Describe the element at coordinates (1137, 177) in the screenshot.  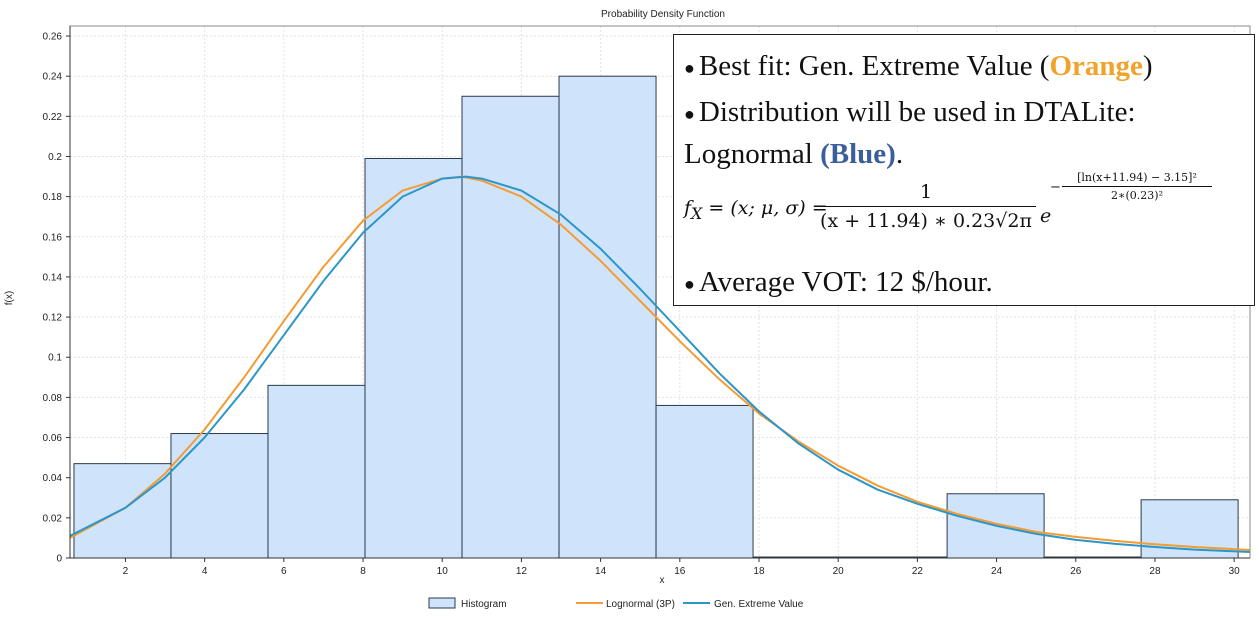
I see `formula-exp-numerator: [ln(x+11.94) − 3.15]²` at that location.